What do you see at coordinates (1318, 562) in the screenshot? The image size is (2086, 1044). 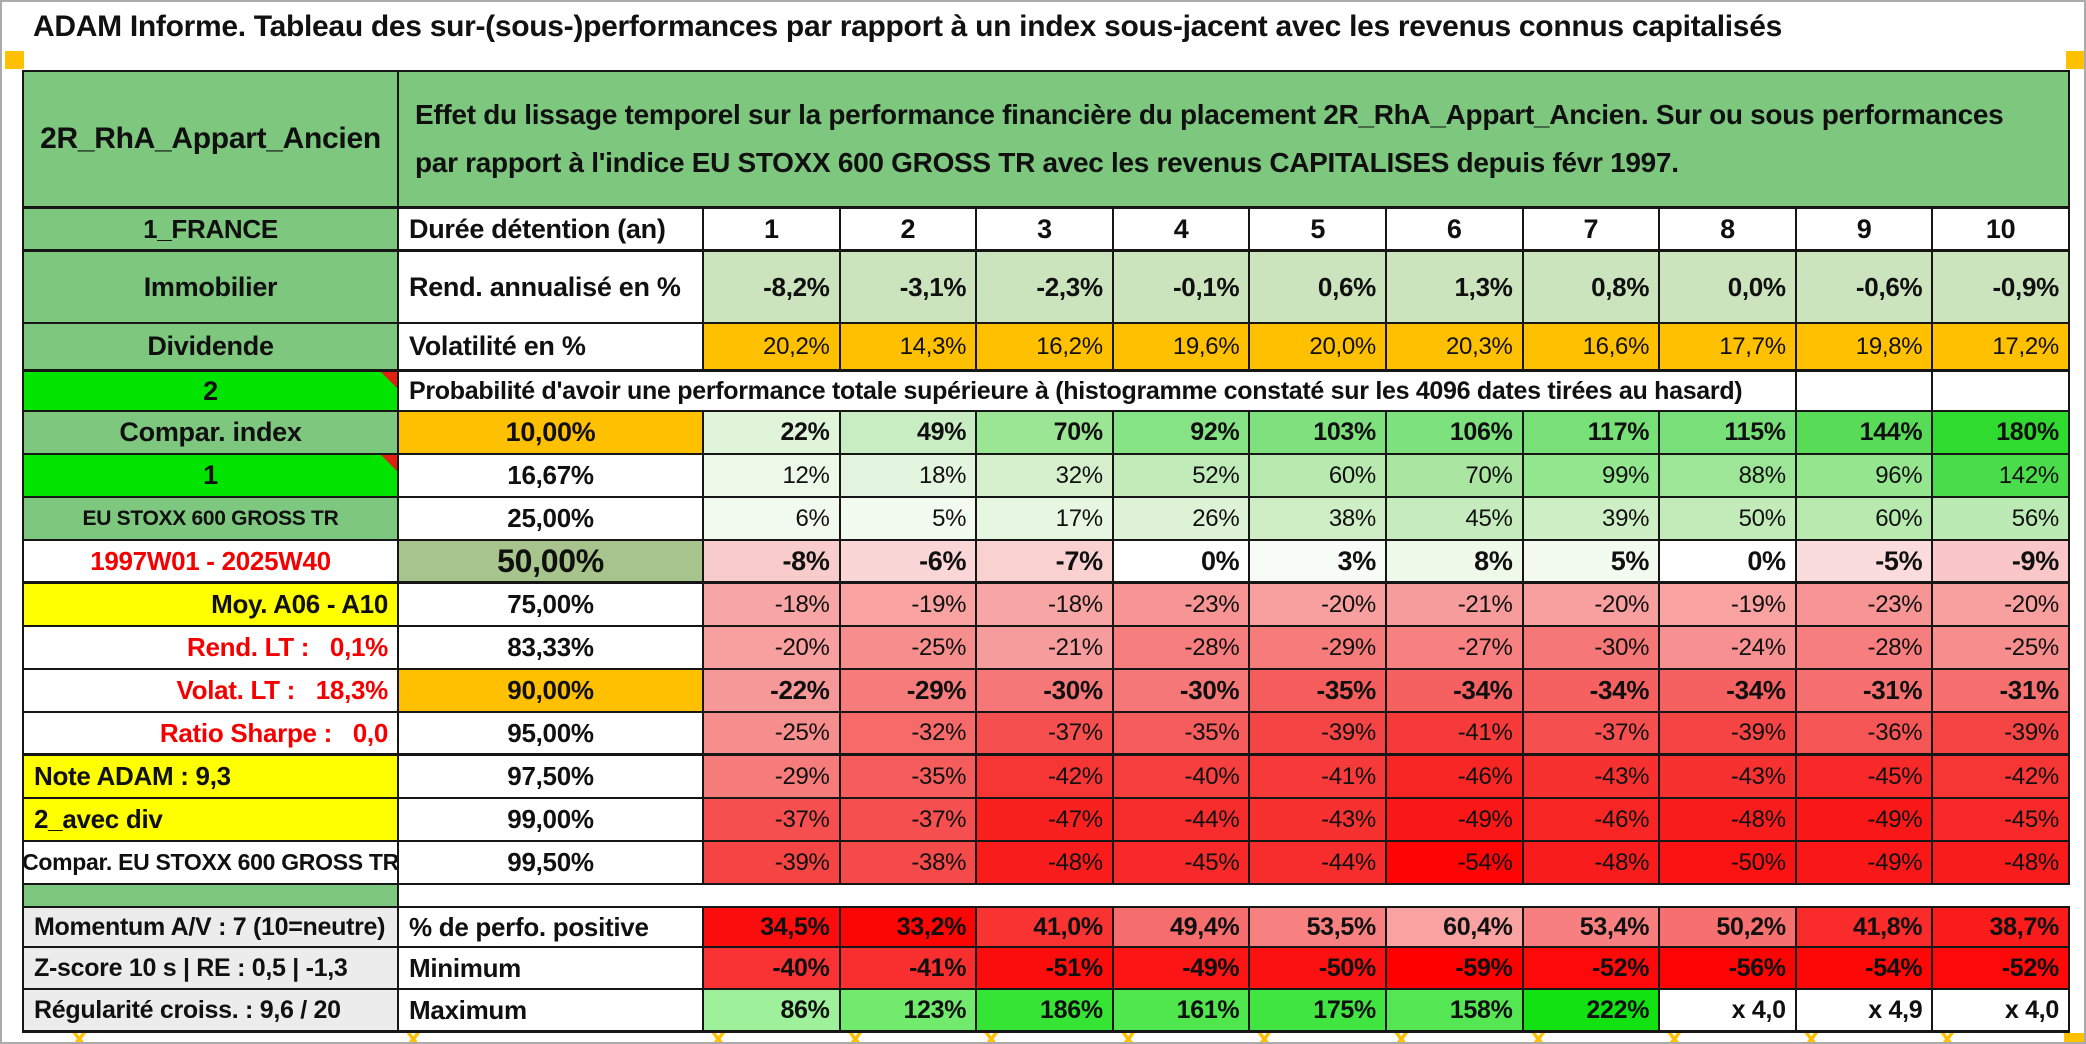 I see `table-cell-p50-y5: 3%` at bounding box center [1318, 562].